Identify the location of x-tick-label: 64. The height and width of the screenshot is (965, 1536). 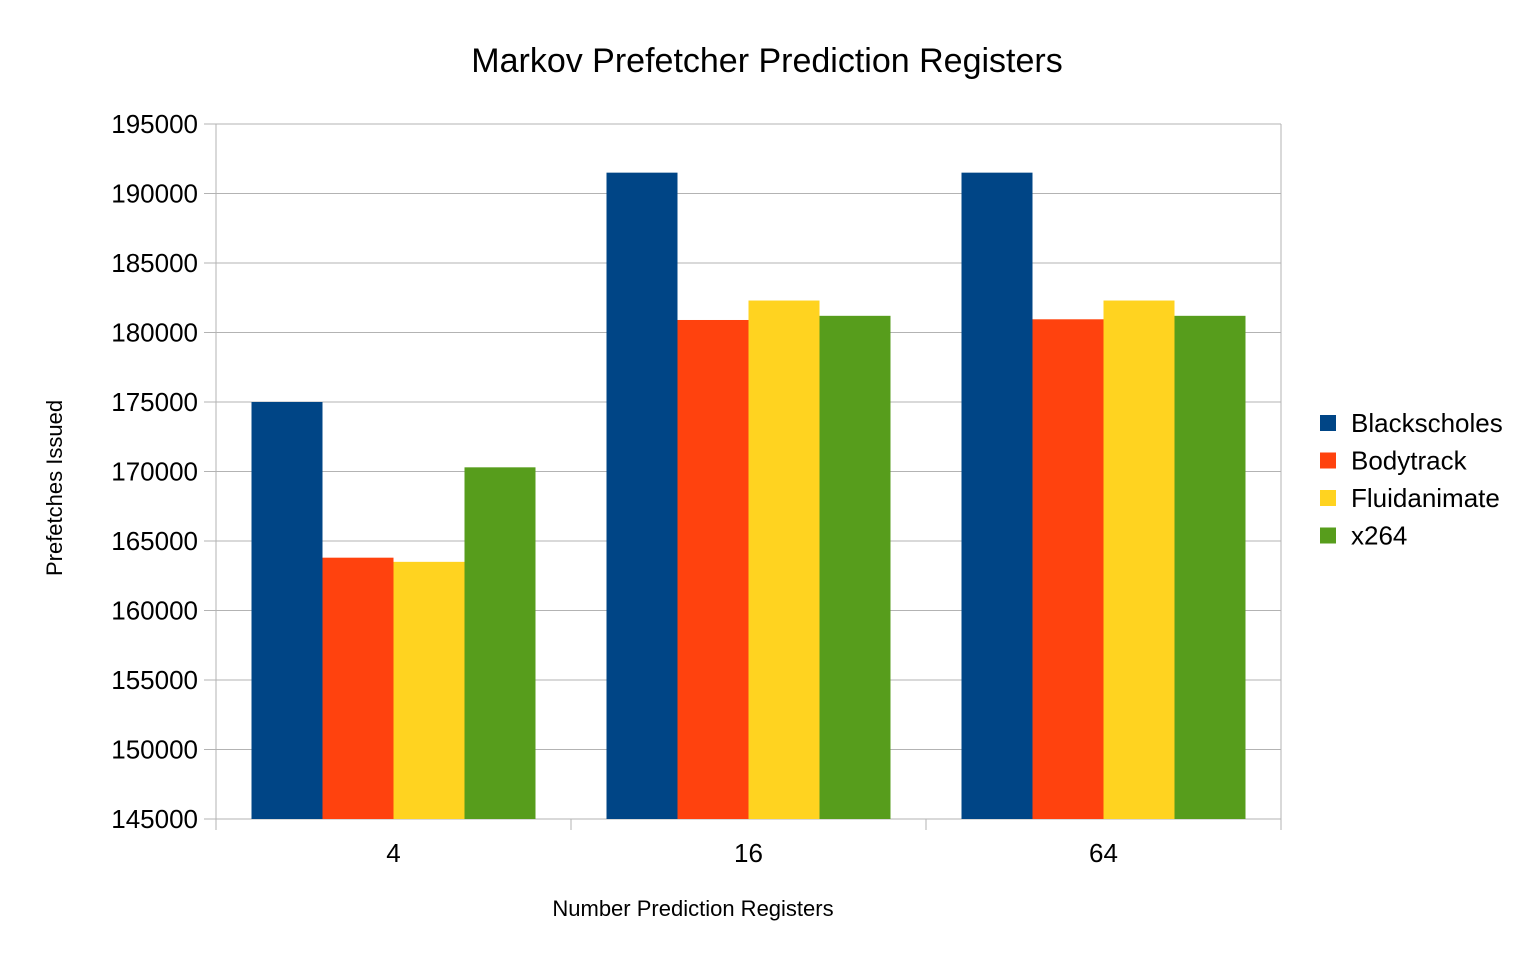
(1103, 853).